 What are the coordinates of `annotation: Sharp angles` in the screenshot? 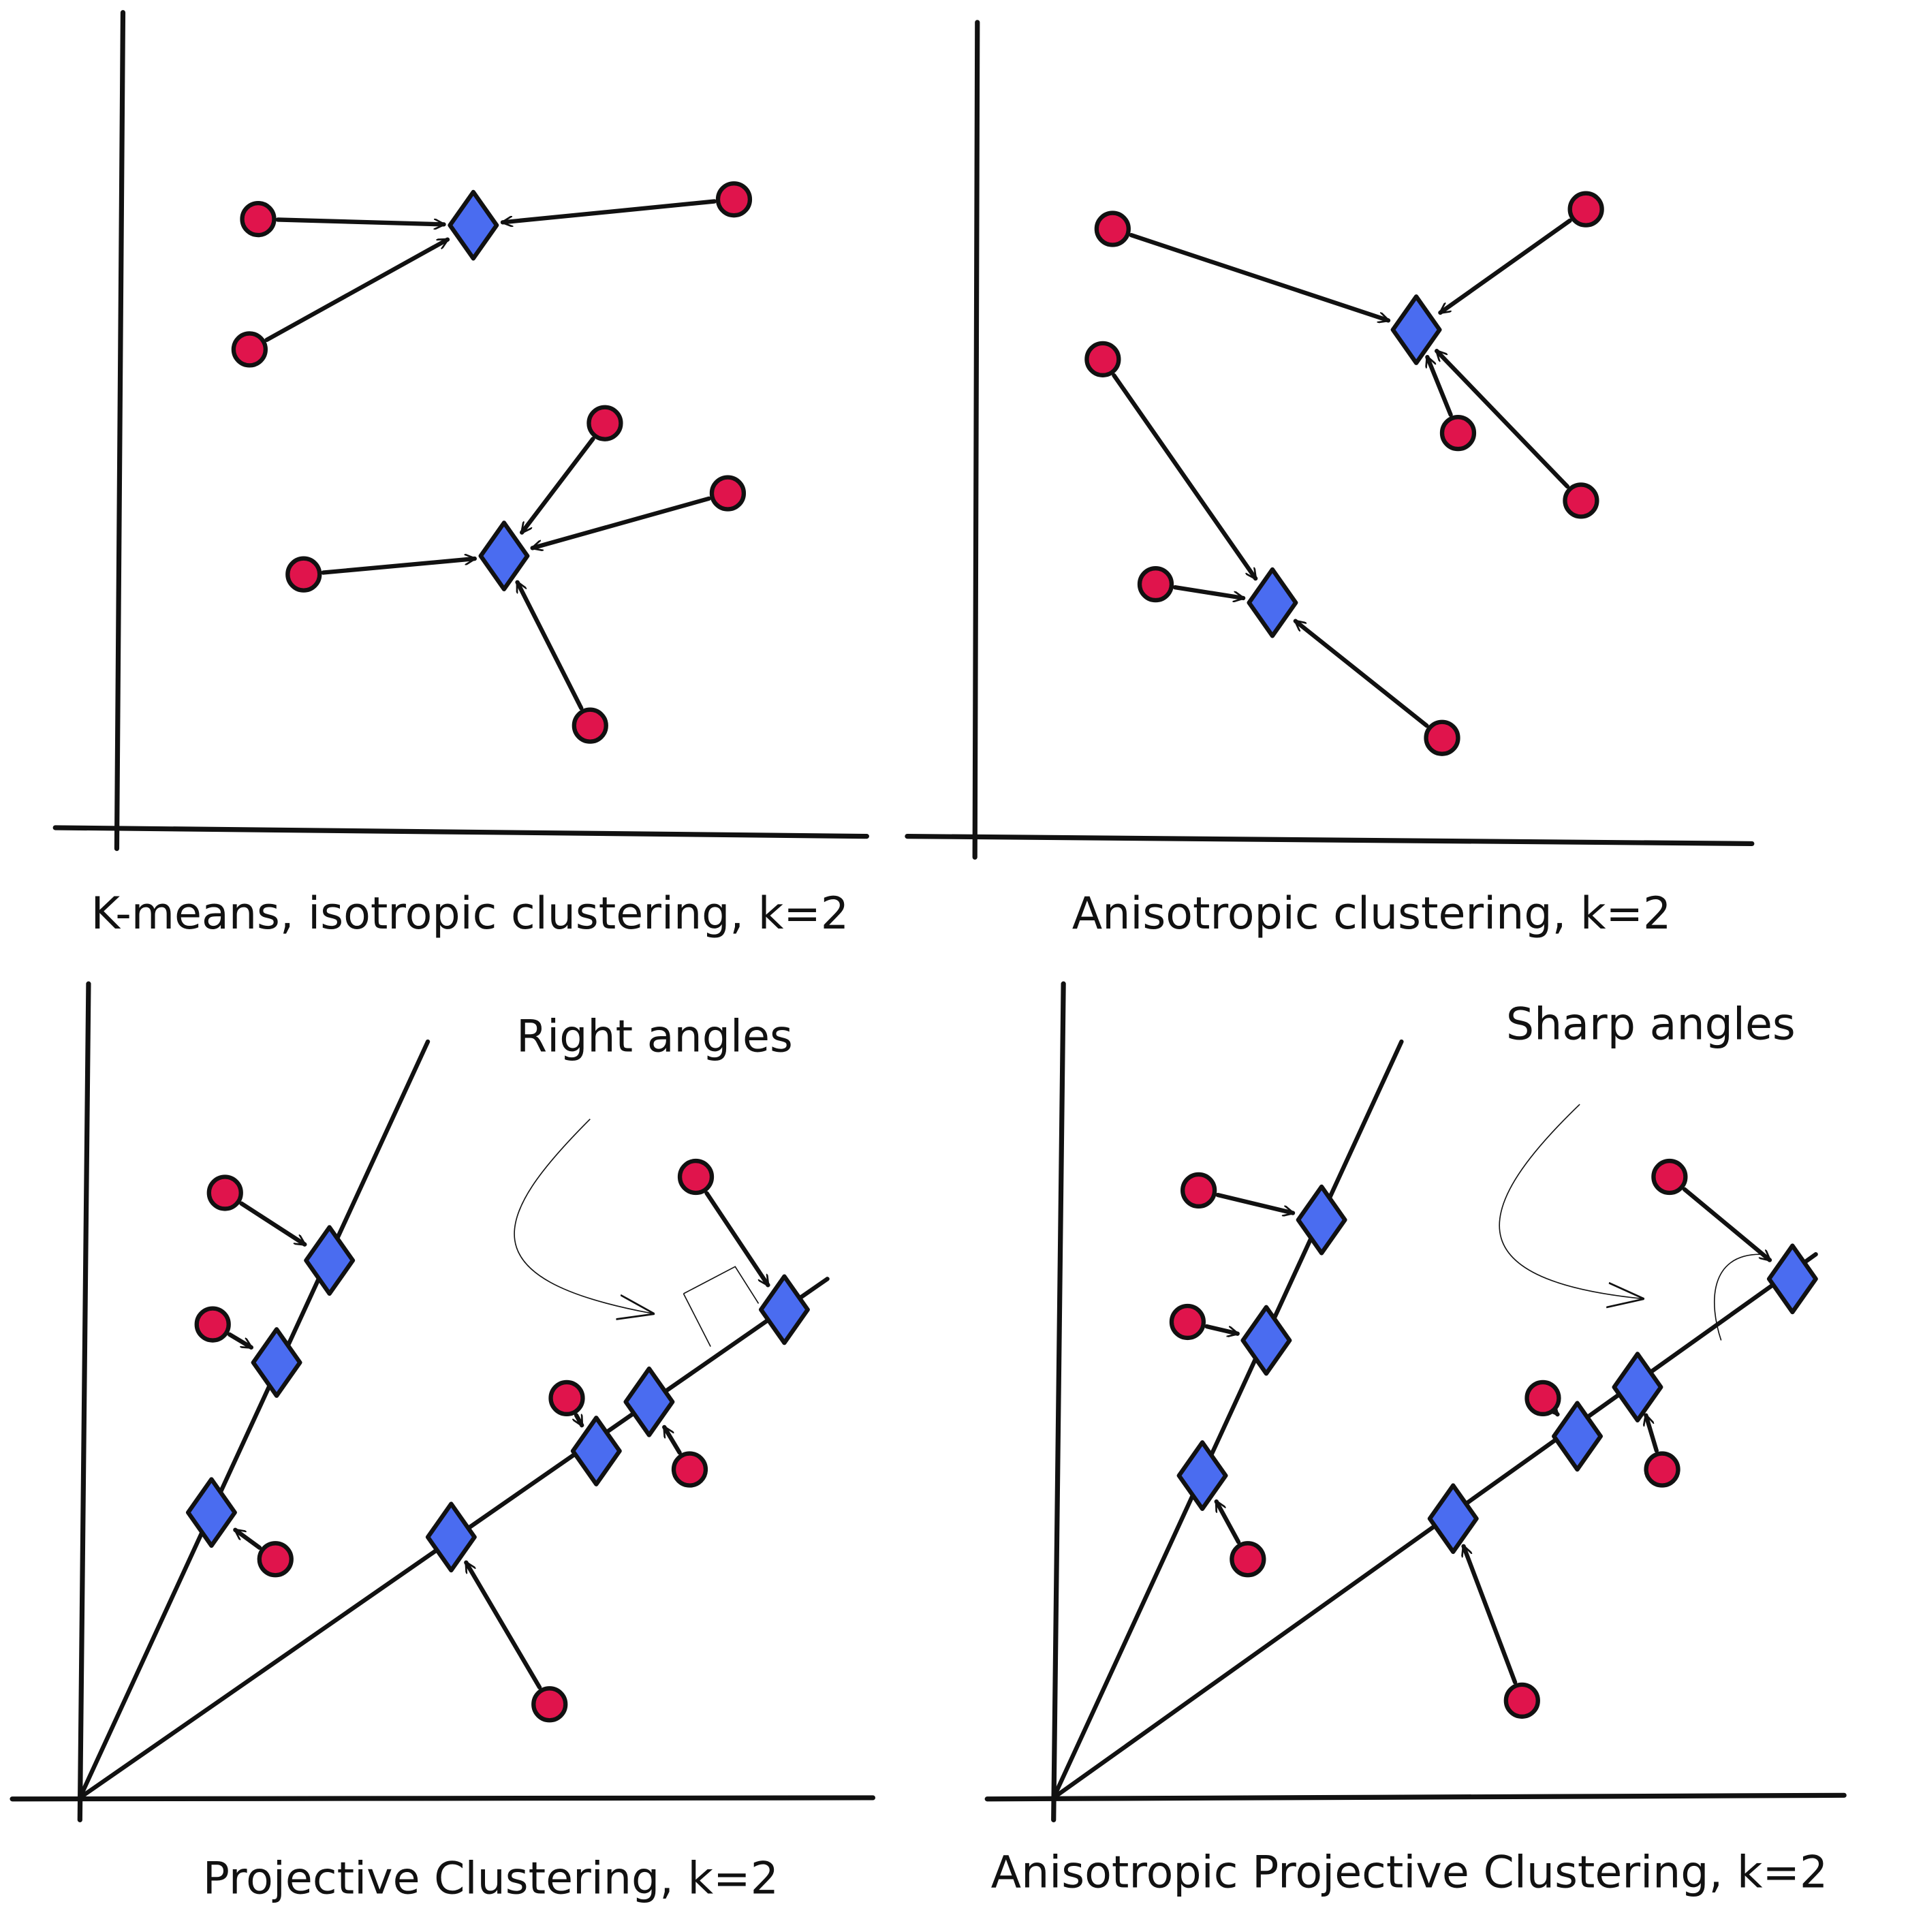 It's located at (1651, 1024).